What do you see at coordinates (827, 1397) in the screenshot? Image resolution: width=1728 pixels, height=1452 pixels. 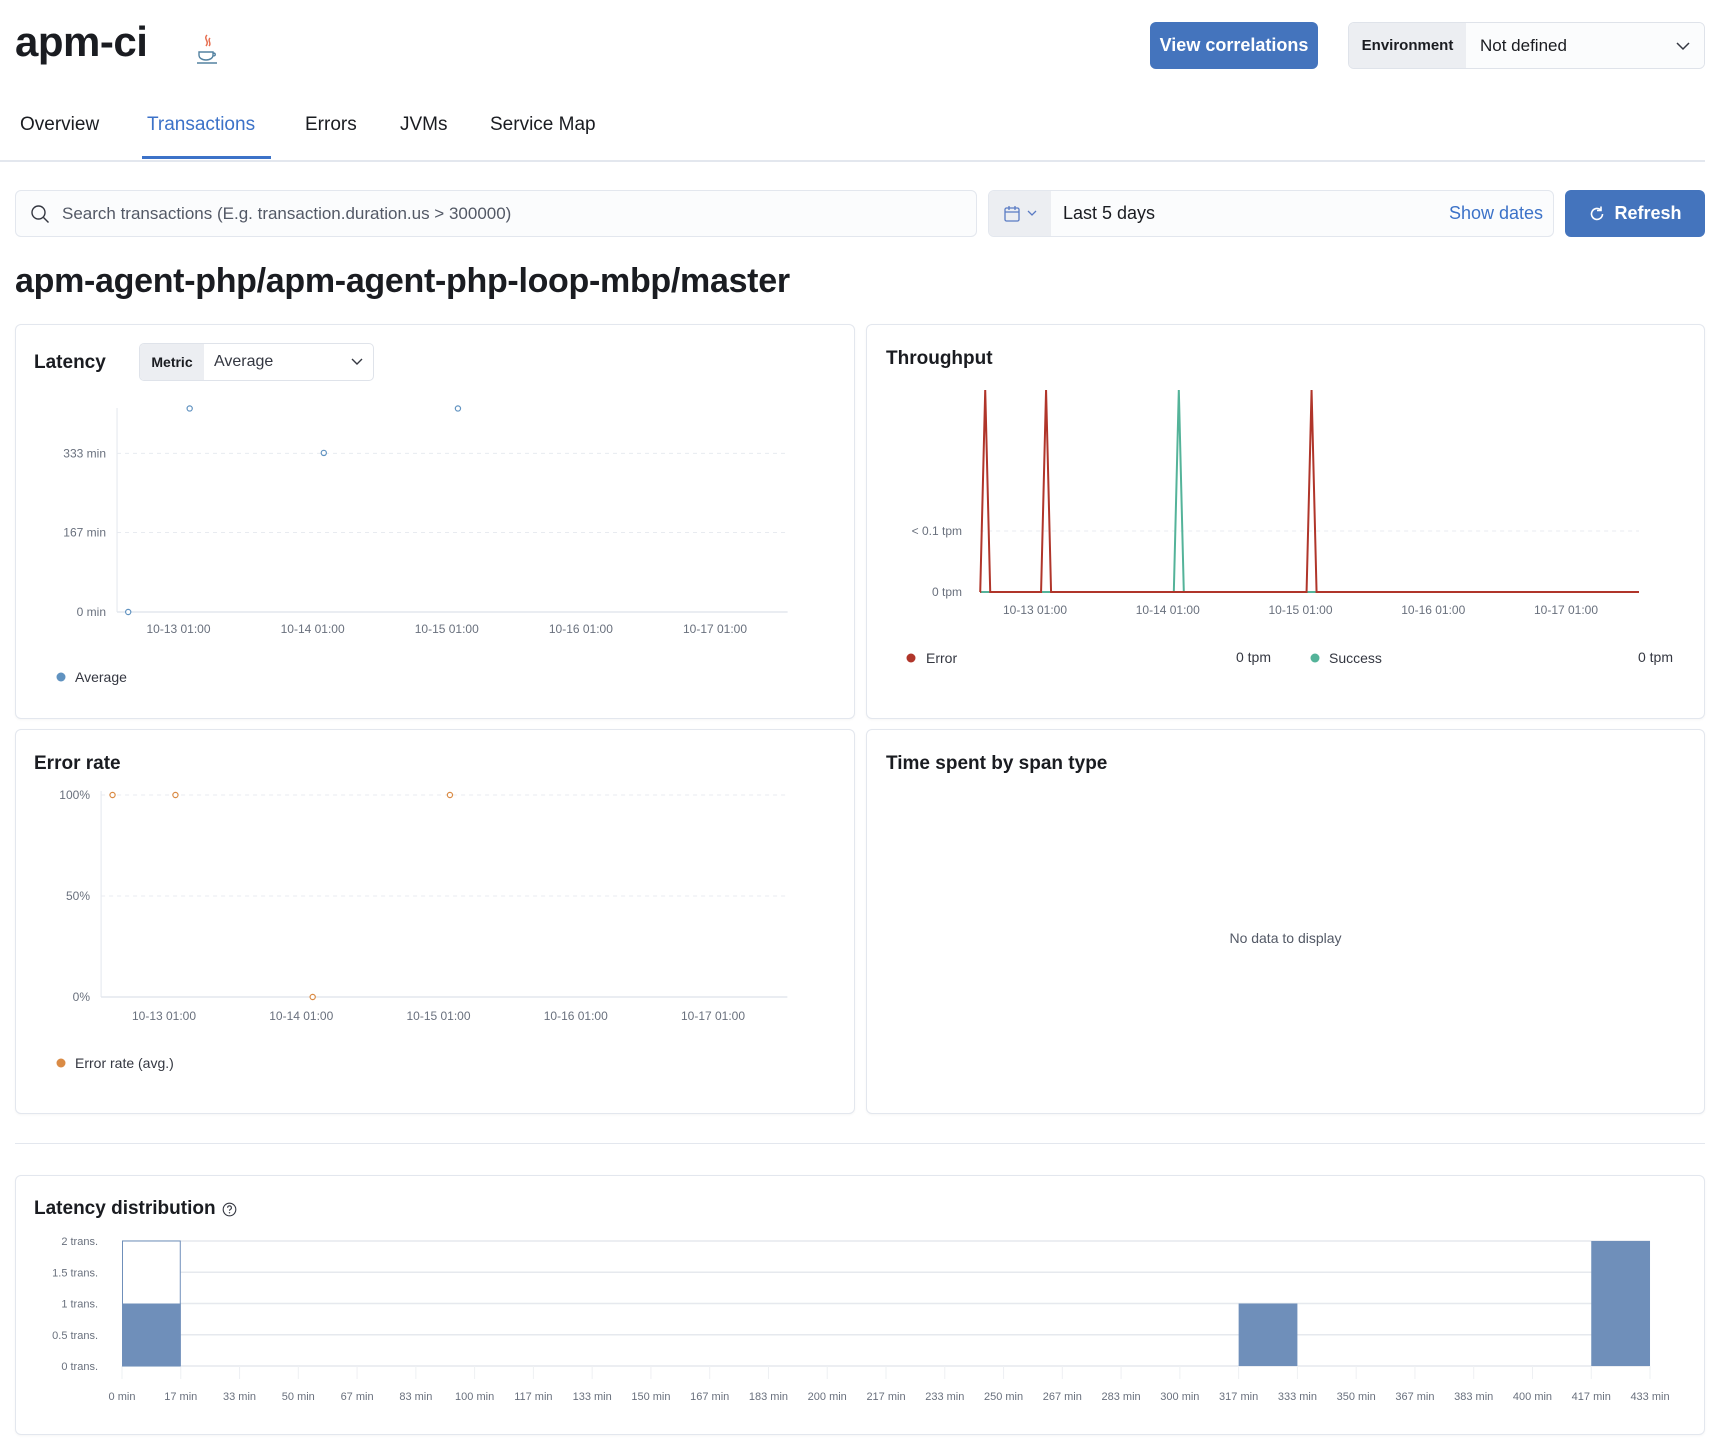 I see `x-tick-label: 200 min` at bounding box center [827, 1397].